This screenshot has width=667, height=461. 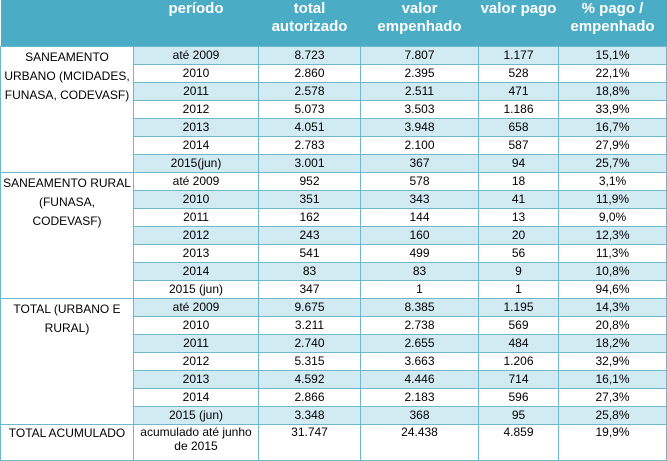 What do you see at coordinates (309, 442) in the screenshot?
I see `cell-total-autorizado: 31.747` at bounding box center [309, 442].